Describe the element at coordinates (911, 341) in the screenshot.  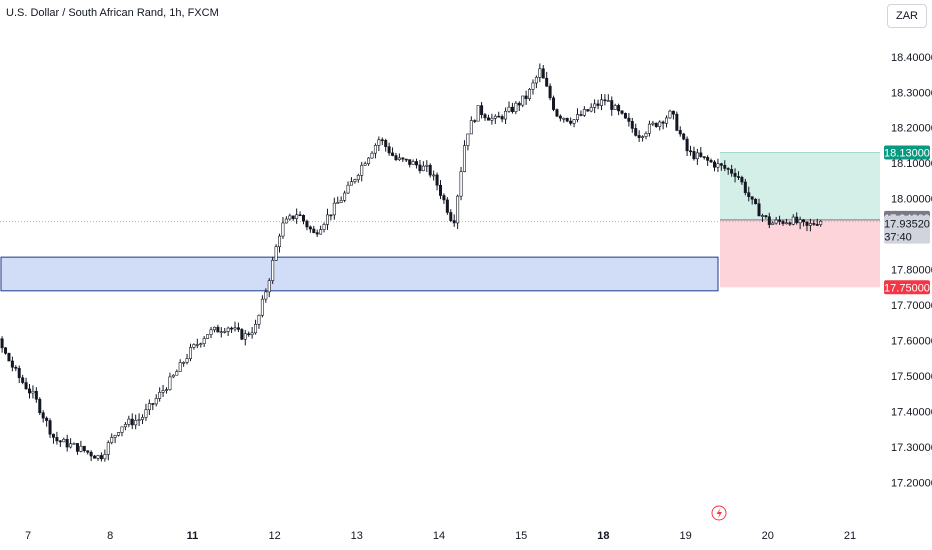
I see `y-tick-label: 17.60000` at that location.